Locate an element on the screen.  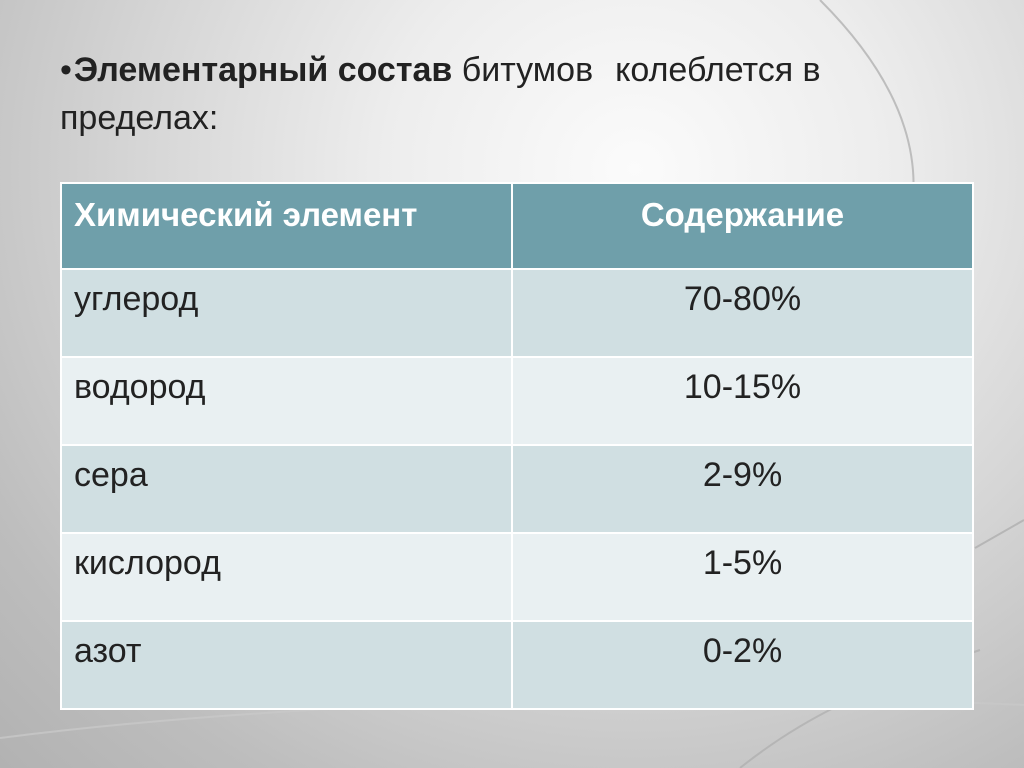
element-cell: азот is located at coordinates (286, 665).